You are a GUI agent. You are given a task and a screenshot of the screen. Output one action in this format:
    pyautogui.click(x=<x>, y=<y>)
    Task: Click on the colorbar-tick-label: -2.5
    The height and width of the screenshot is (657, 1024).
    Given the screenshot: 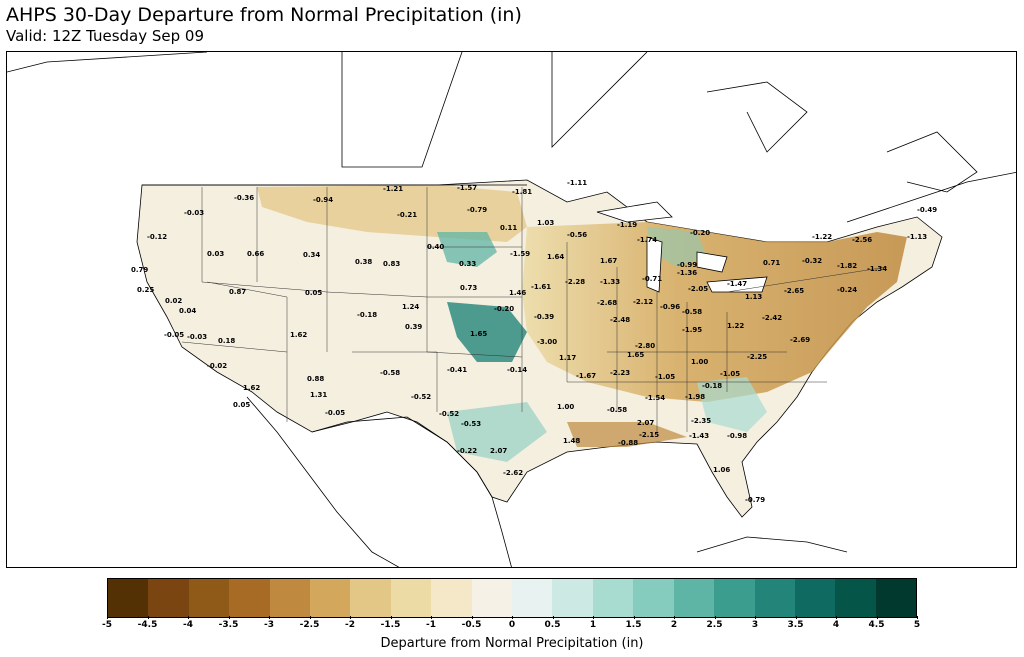 What is the action you would take?
    pyautogui.click(x=309, y=625)
    